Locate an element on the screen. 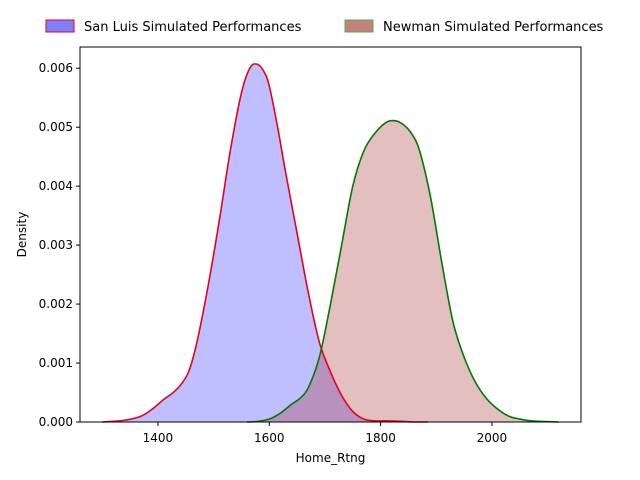 The width and height of the screenshot is (640, 480). y-tick-label: 0.002 is located at coordinates (56, 304).